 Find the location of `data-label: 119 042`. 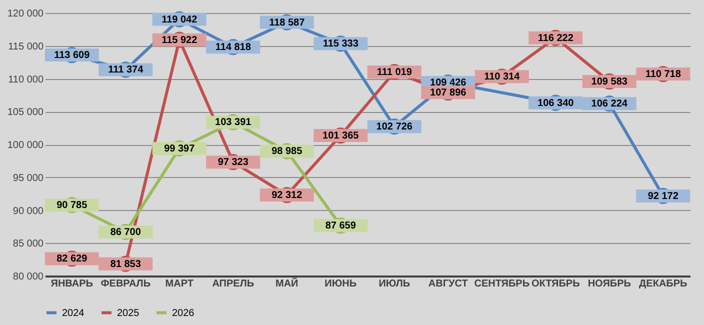

data-label: 119 042 is located at coordinates (180, 20).